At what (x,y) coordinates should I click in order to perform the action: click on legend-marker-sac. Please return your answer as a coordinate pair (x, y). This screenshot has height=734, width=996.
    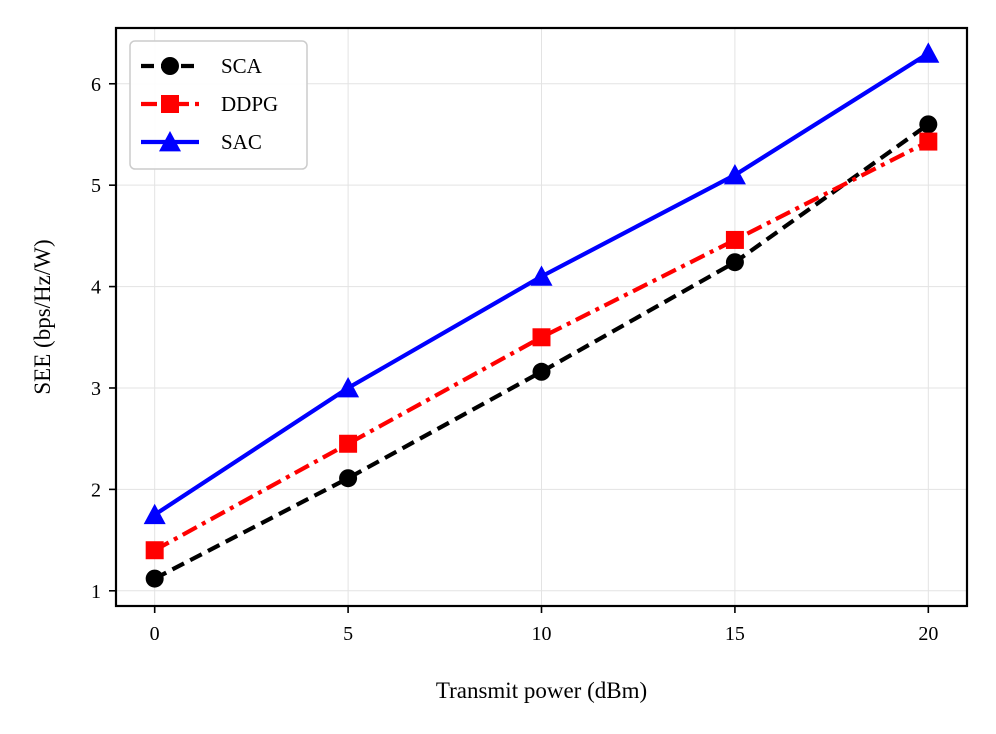
    Looking at the image, I should click on (170, 141).